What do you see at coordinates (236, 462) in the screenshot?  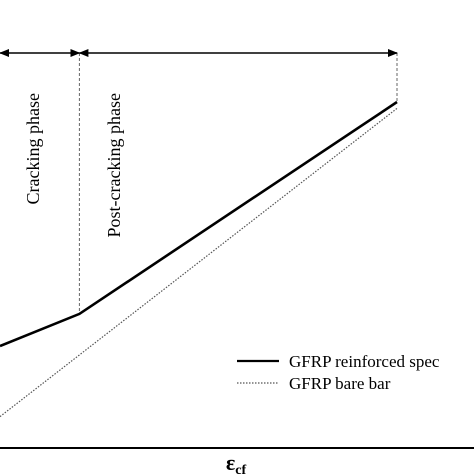 I see `x-axis-label: εcf` at bounding box center [236, 462].